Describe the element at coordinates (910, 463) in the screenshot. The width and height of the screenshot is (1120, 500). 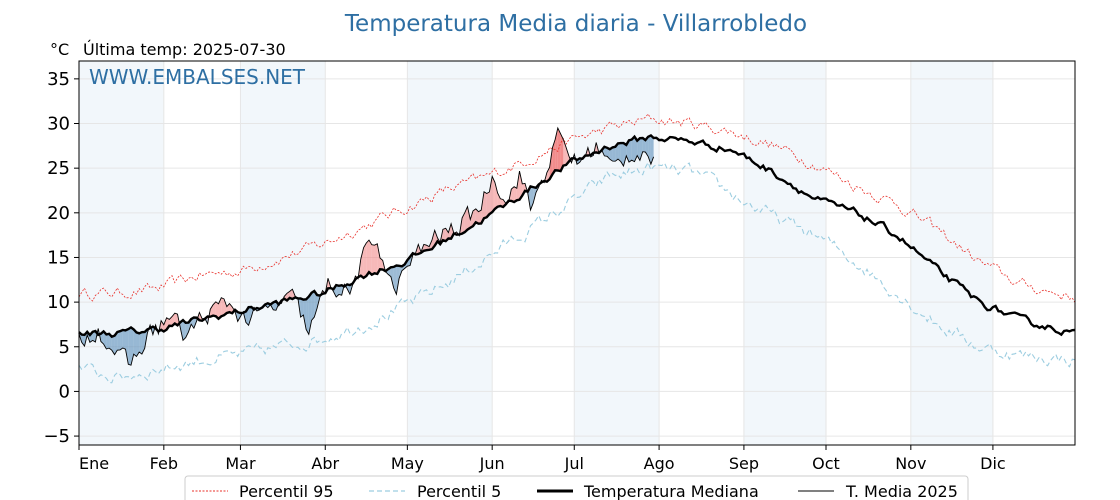
I see `x-tick-label-nov: Nov` at that location.